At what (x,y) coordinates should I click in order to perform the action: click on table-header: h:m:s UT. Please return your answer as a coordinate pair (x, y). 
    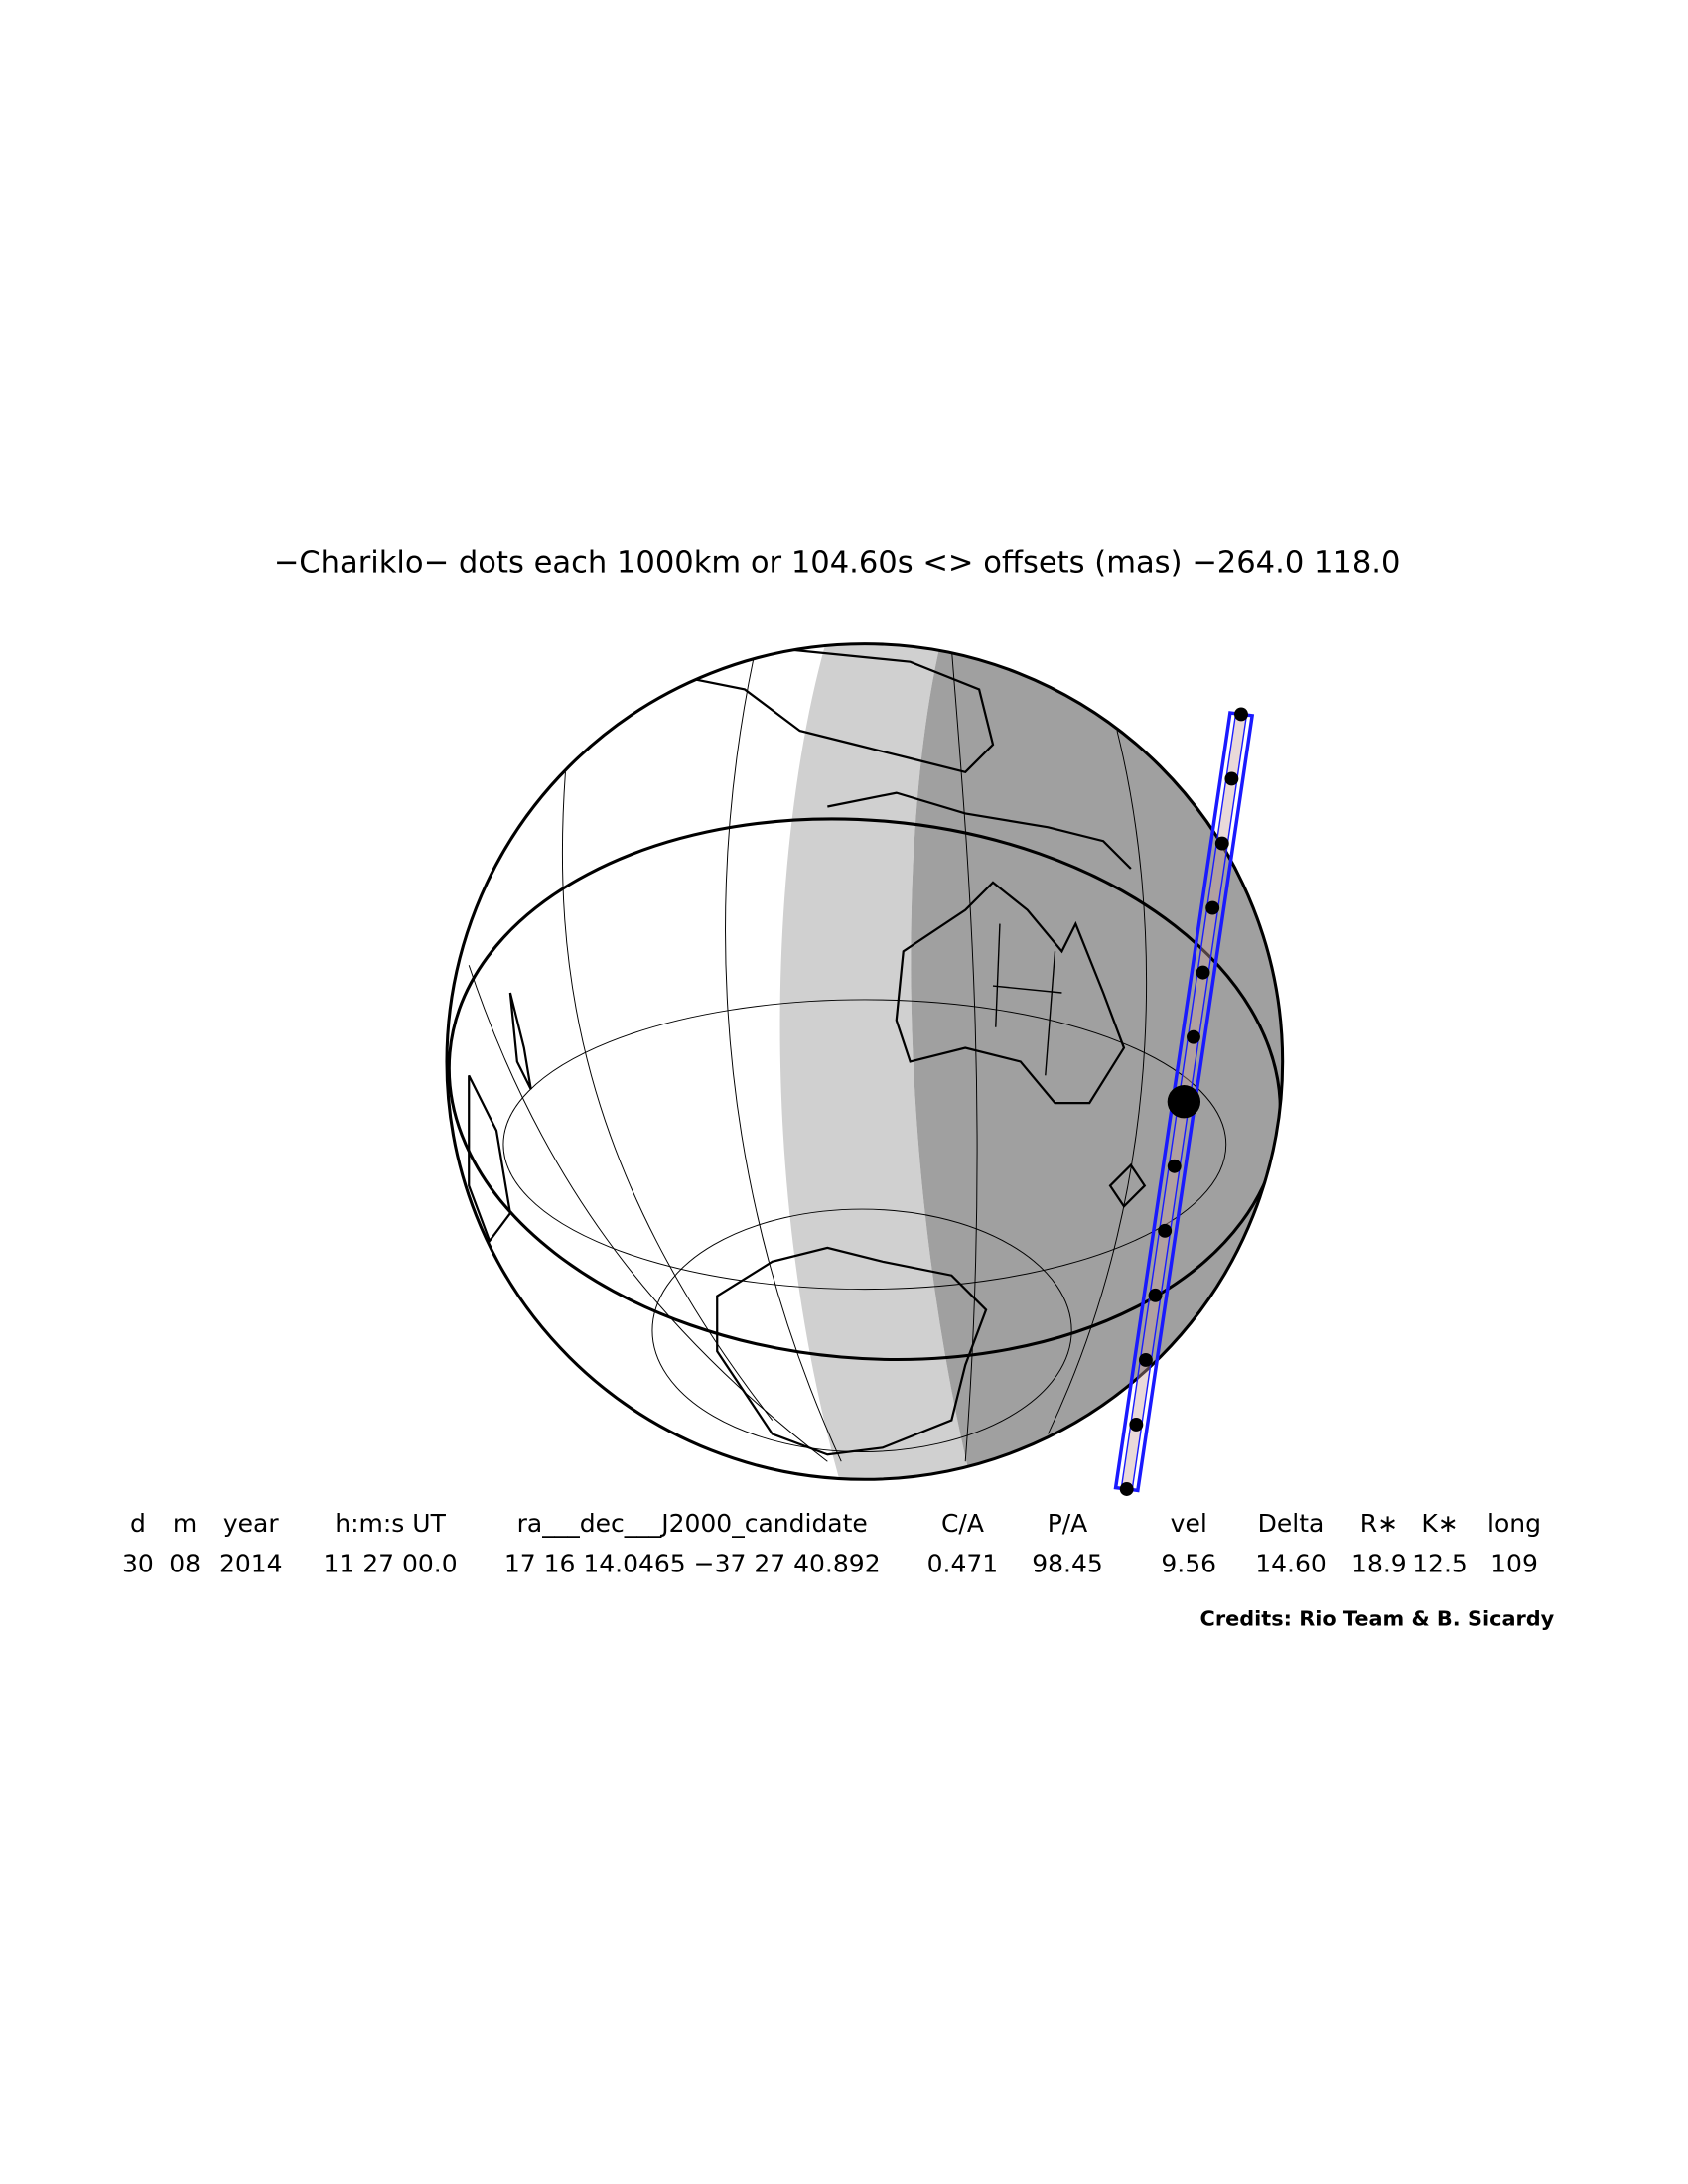
    Looking at the image, I should click on (390, 1523).